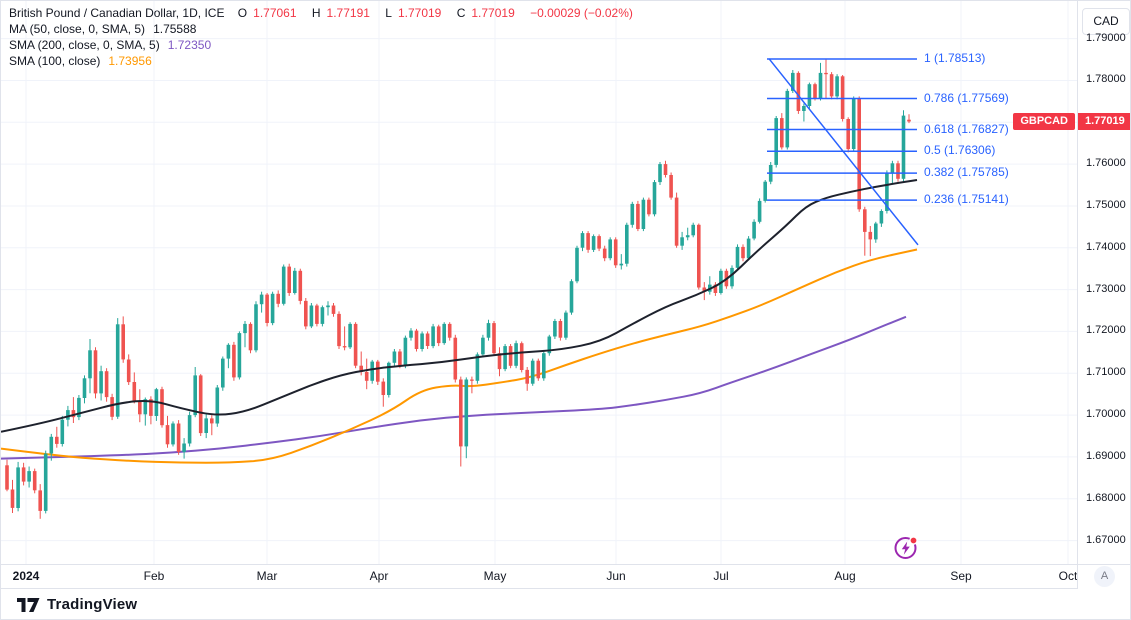 This screenshot has width=1131, height=620. Describe the element at coordinates (1106, 79) in the screenshot. I see `price-tick: 1.78000` at that location.